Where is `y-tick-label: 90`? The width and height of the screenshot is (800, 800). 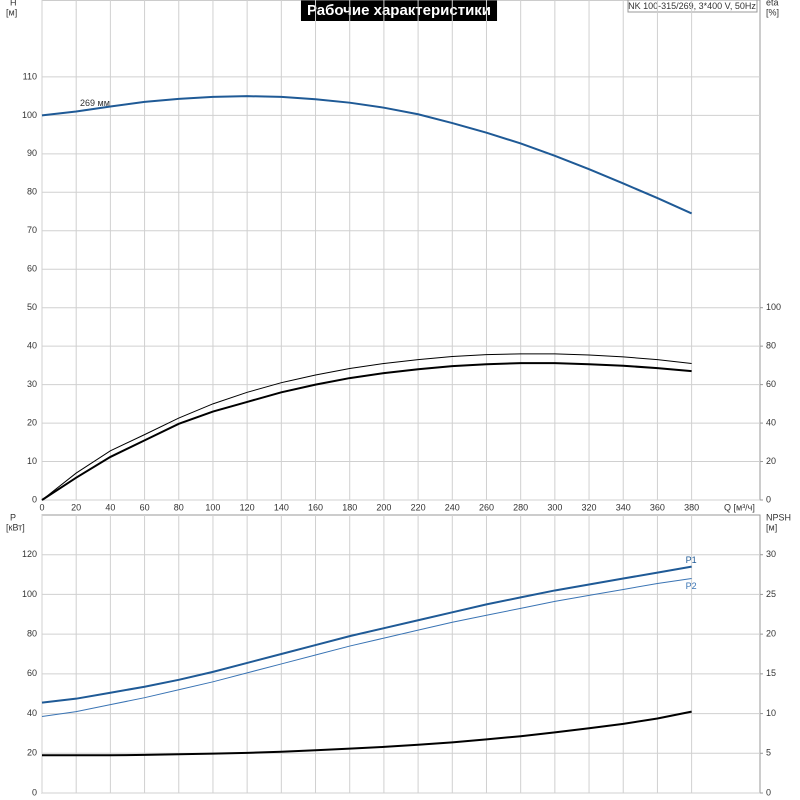 y-tick-label: 90 is located at coordinates (32, 153).